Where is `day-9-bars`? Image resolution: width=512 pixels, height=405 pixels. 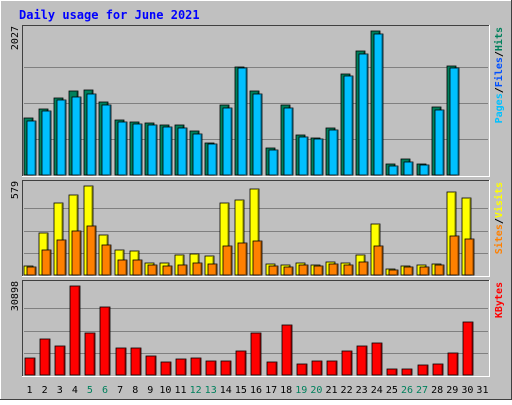
day-9-bars is located at coordinates (151, 365).